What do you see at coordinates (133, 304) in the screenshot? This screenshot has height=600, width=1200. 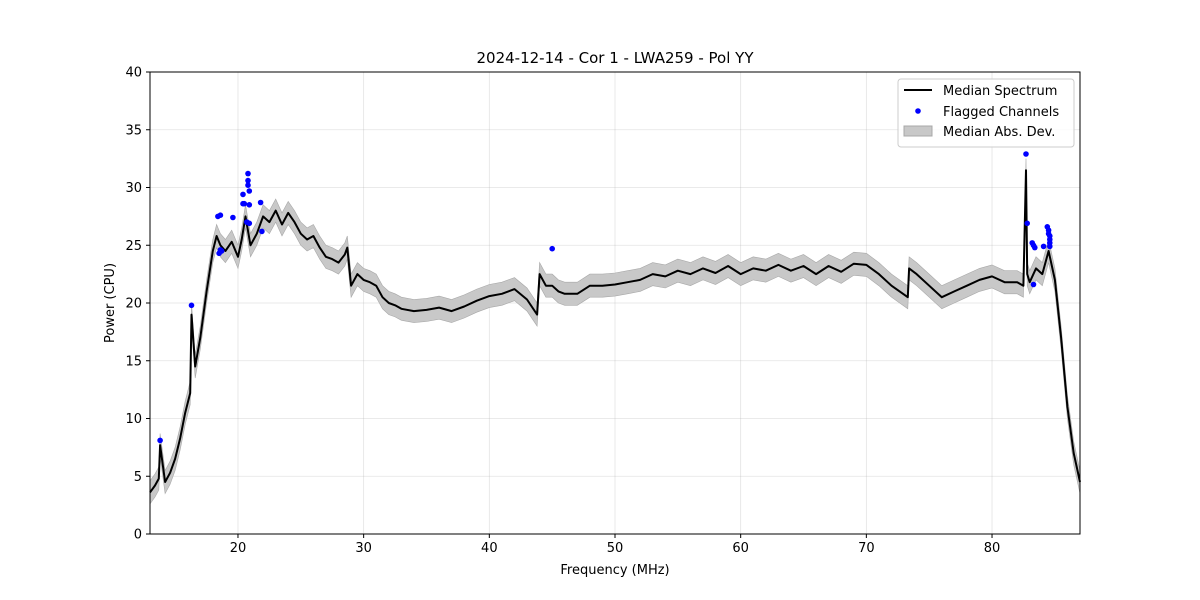 I see `y-tick-label: 20` at bounding box center [133, 304].